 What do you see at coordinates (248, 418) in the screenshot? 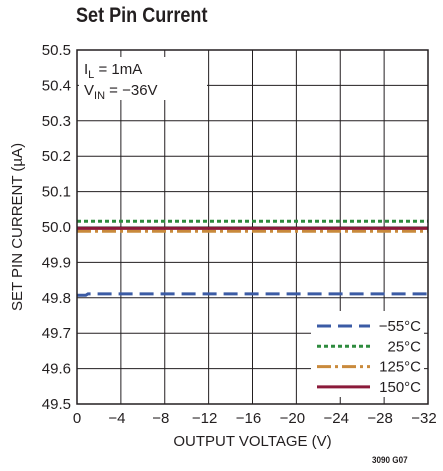
I see `x-tick-label: −16` at bounding box center [248, 418].